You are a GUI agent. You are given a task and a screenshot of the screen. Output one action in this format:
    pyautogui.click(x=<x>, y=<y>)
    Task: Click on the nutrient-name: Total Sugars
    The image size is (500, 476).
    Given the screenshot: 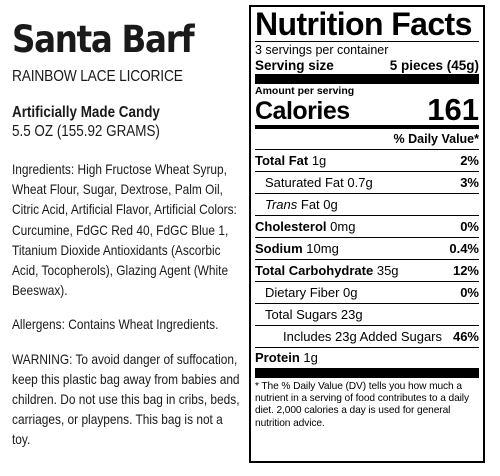 What is the action you would take?
    pyautogui.click(x=301, y=314)
    